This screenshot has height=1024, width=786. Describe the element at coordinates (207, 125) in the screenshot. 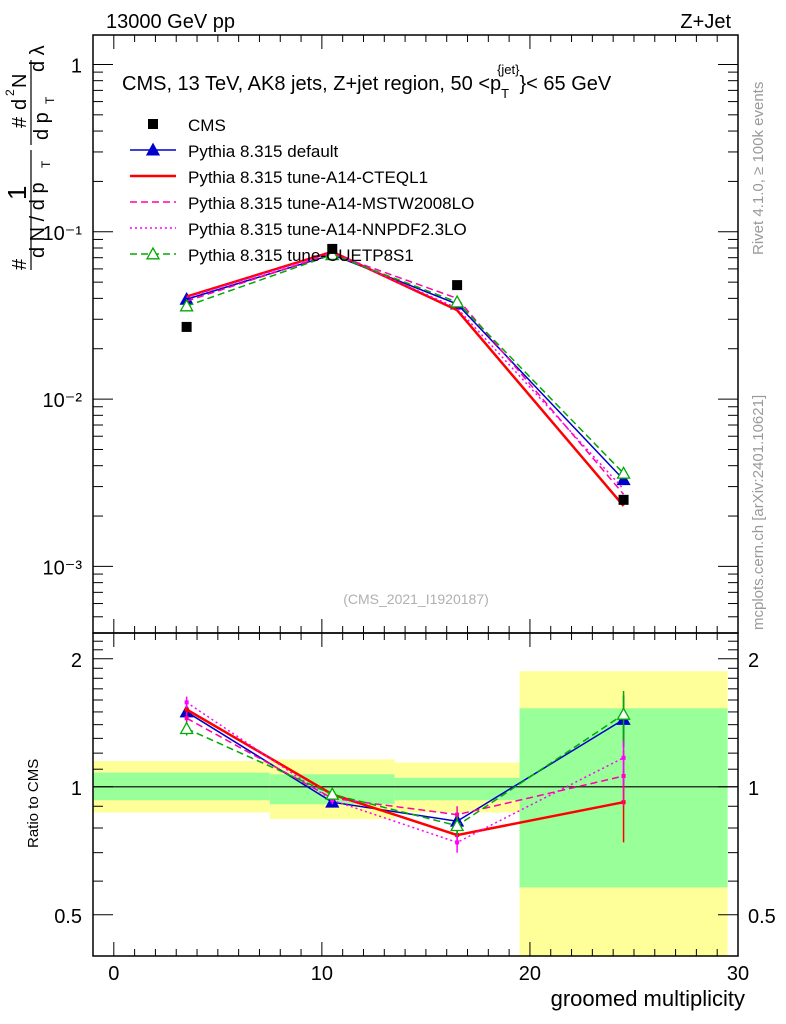

I see `legend-label: CMS` at that location.